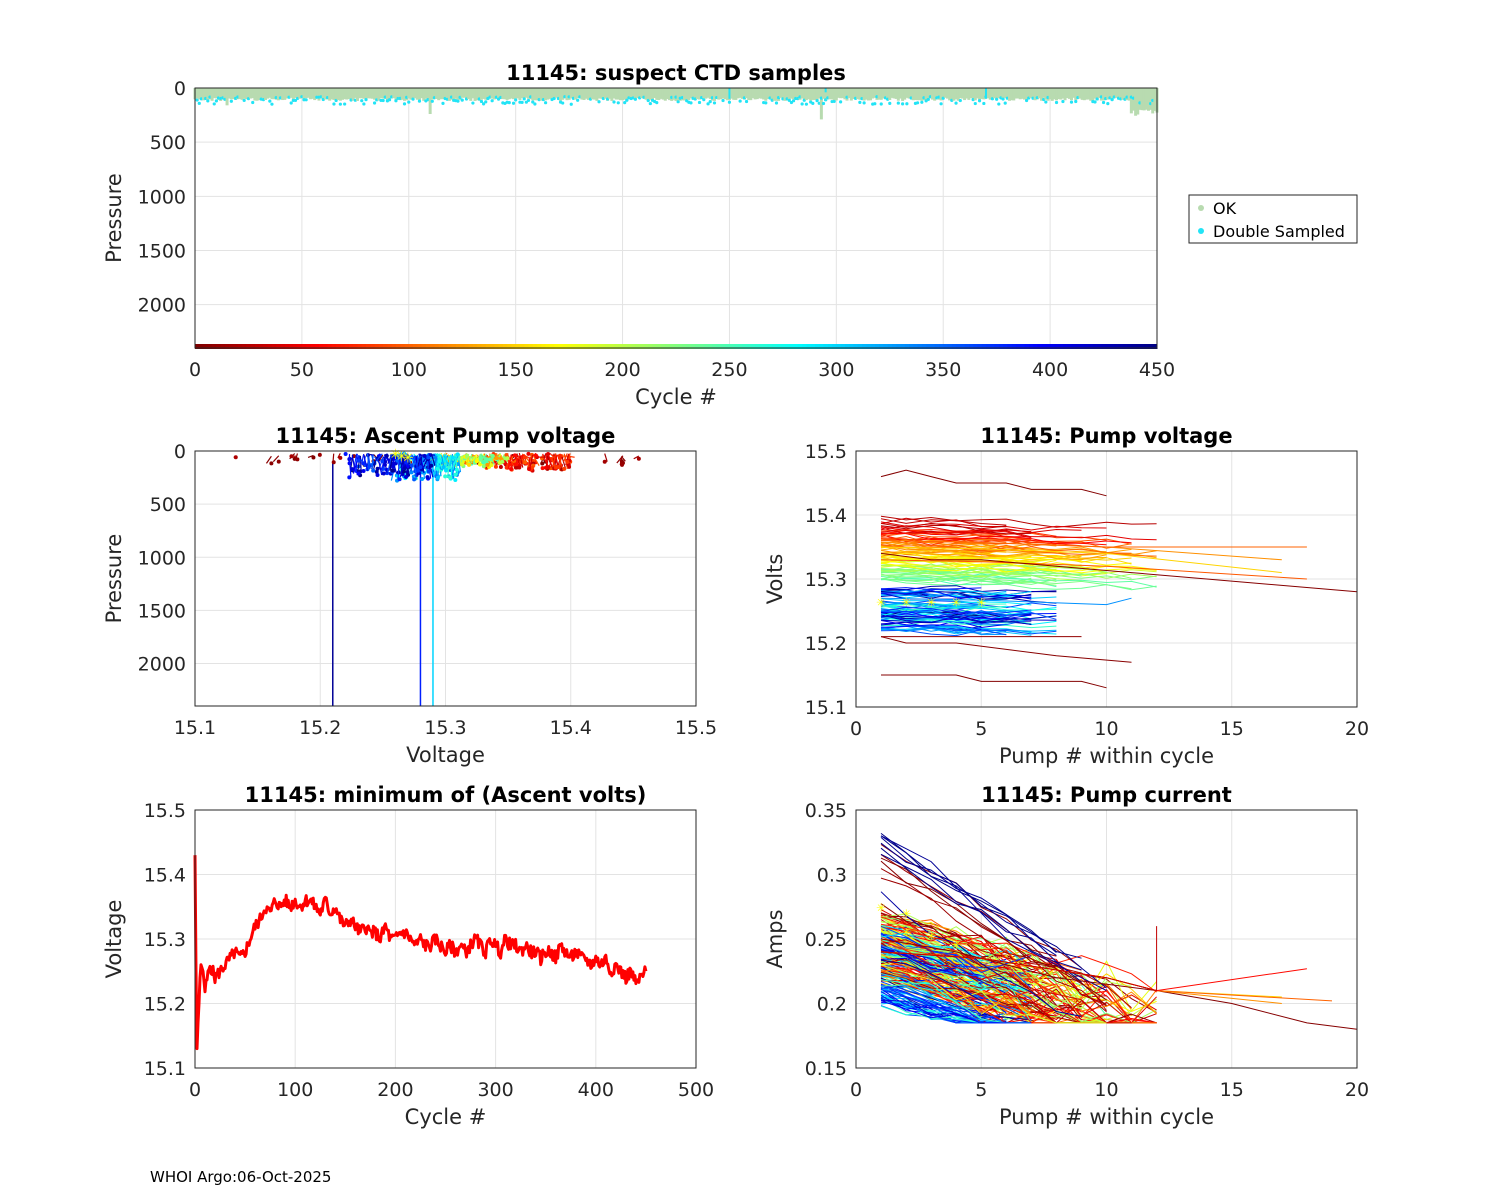 This screenshot has width=1500, height=1200. What do you see at coordinates (676, 218) in the screenshot?
I see `suspect-plot-area` at bounding box center [676, 218].